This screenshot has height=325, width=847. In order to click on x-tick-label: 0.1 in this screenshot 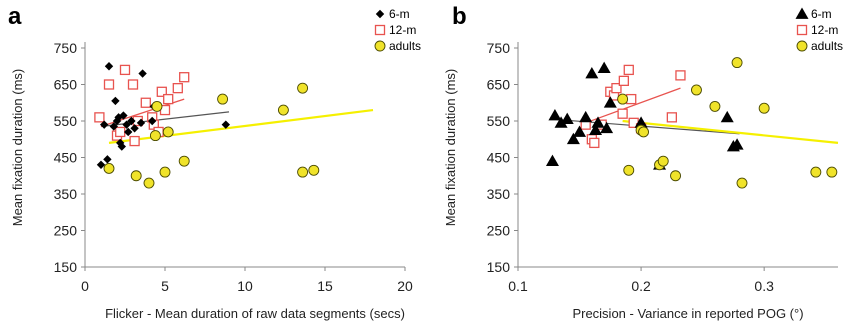, I will do `click(518, 286)`.